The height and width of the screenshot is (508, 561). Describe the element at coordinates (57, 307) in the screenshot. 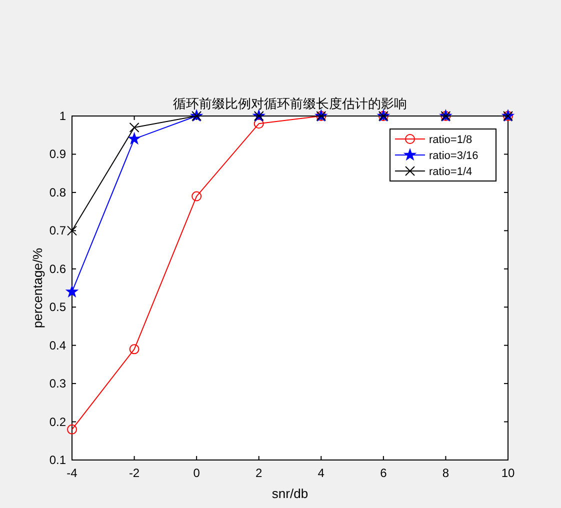

I see `y-tick-label: 0.5` at that location.